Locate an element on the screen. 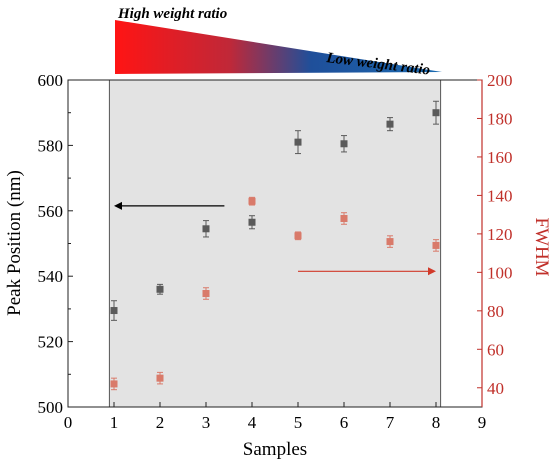 Image resolution: width=550 pixels, height=465 pixels. x-tick-label: 3 is located at coordinates (206, 422).